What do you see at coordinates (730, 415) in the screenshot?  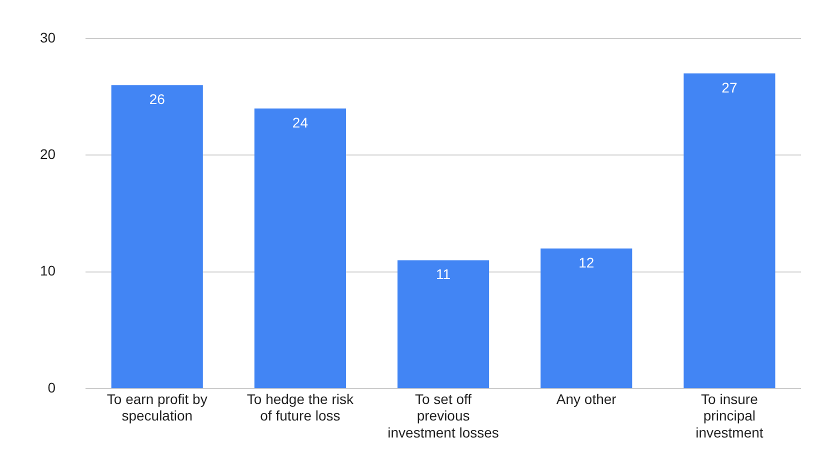 I see `x-tick-label: To insure principal investment` at bounding box center [730, 415].